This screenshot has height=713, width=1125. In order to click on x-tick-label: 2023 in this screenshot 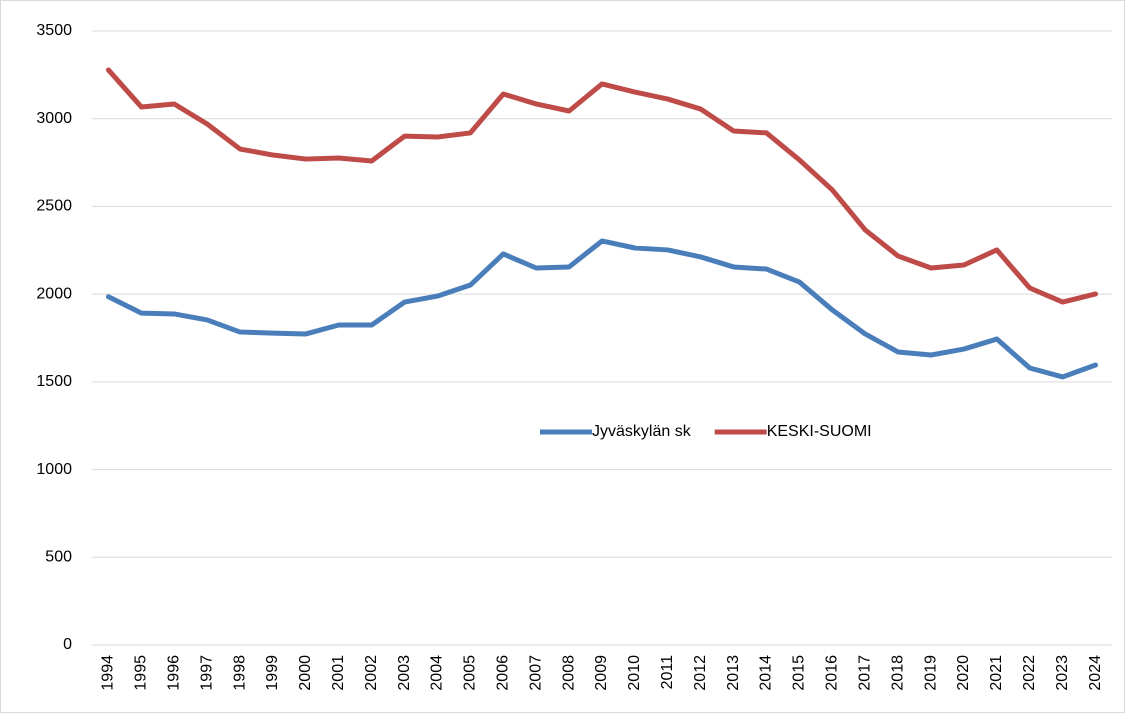, I will do `click(1062, 673)`.